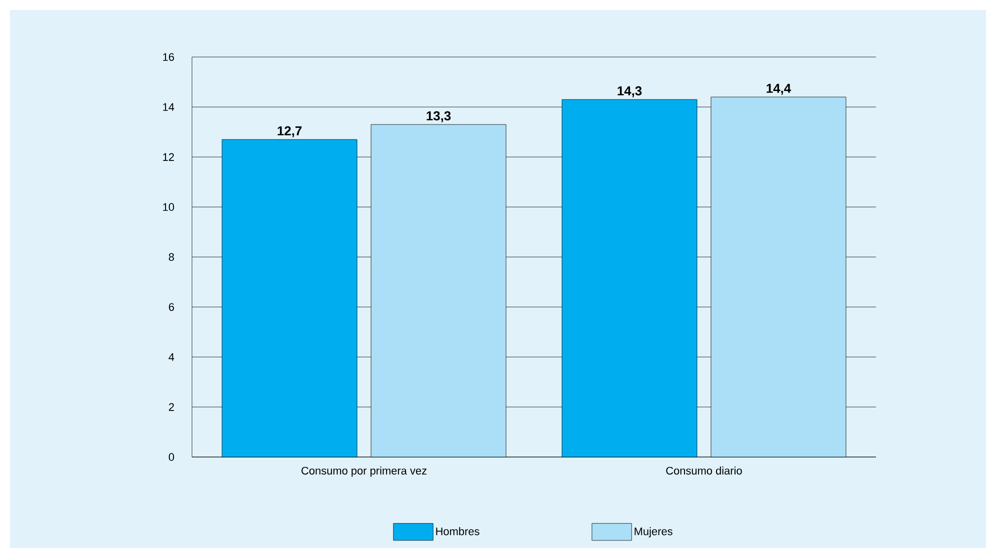  Describe the element at coordinates (168, 107) in the screenshot. I see `y-tick-label: 14` at that location.